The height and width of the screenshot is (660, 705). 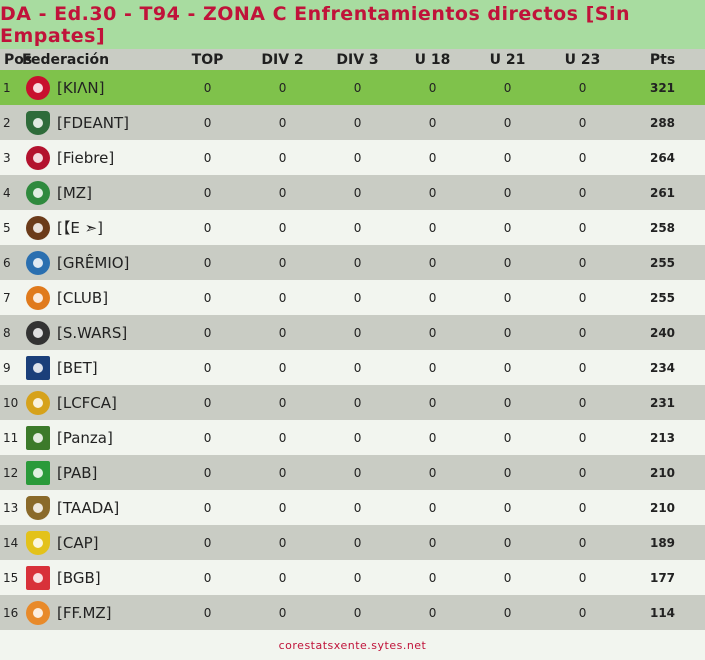 What do you see at coordinates (432, 59) in the screenshot?
I see `header-u18: U 18` at bounding box center [432, 59].